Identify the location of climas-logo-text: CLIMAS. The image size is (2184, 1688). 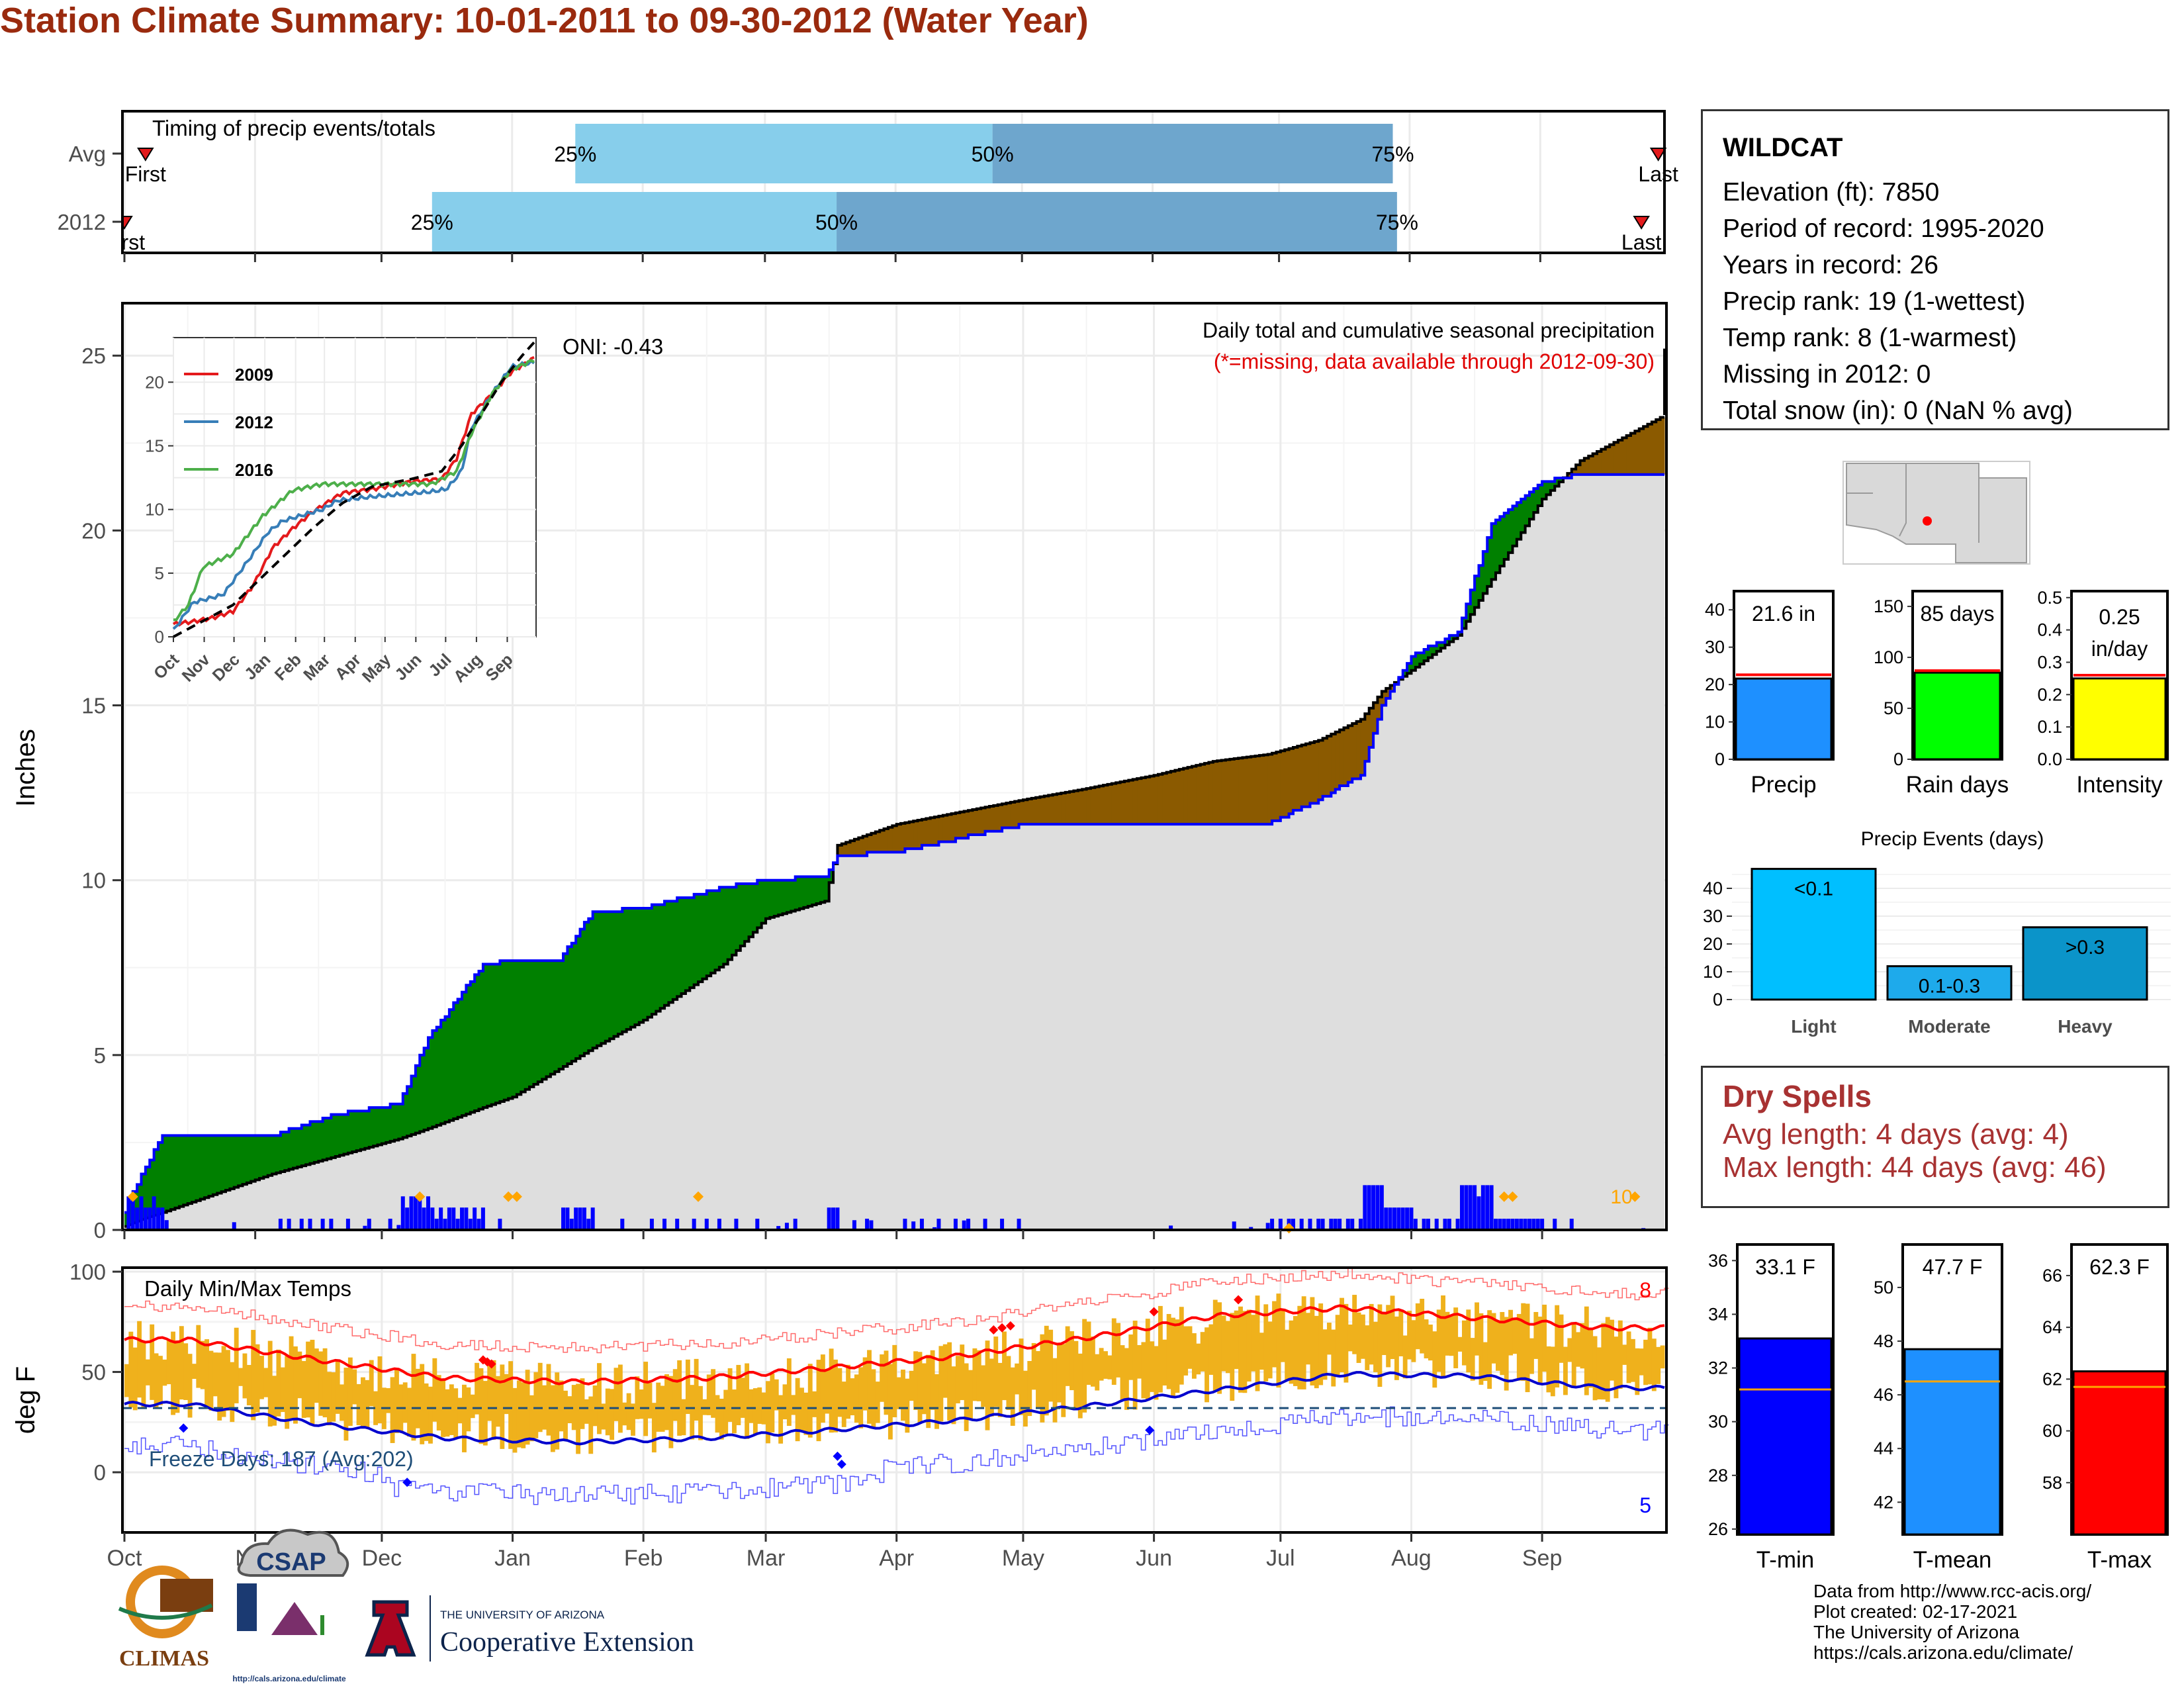
(164, 1658).